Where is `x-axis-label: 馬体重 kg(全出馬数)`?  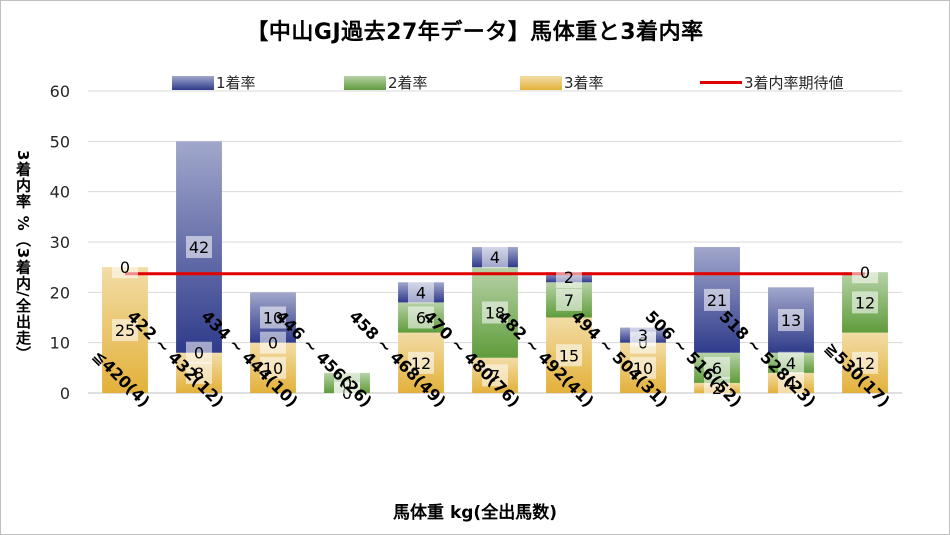 x-axis-label: 馬体重 kg(全出馬数) is located at coordinates (475, 513).